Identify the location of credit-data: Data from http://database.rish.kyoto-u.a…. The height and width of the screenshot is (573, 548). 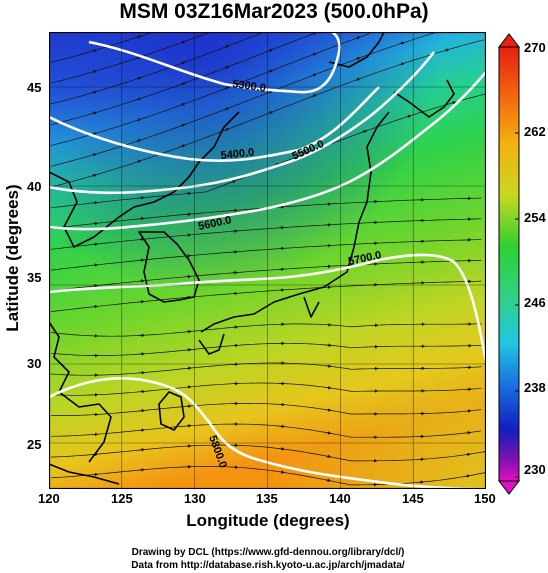
(268, 565).